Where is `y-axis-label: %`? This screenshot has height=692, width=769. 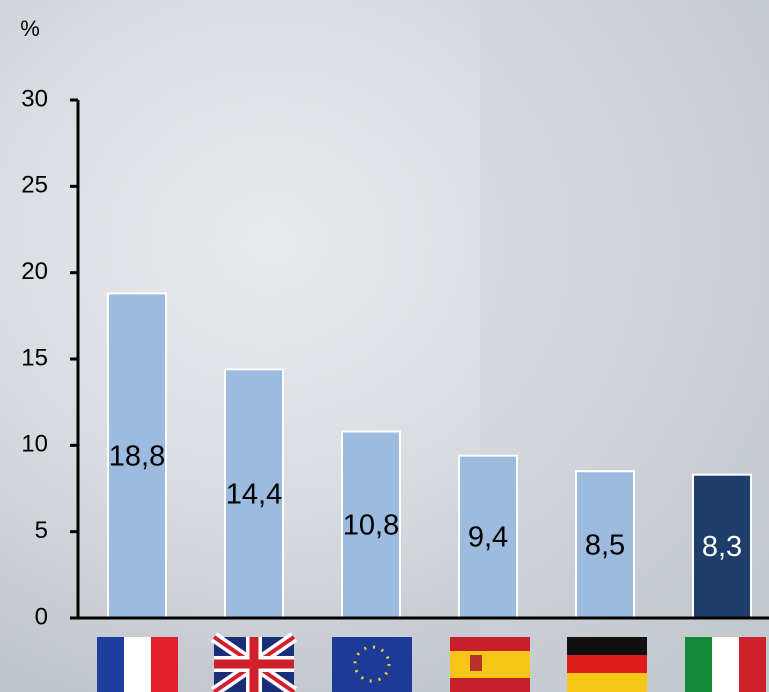
y-axis-label: % is located at coordinates (30, 28).